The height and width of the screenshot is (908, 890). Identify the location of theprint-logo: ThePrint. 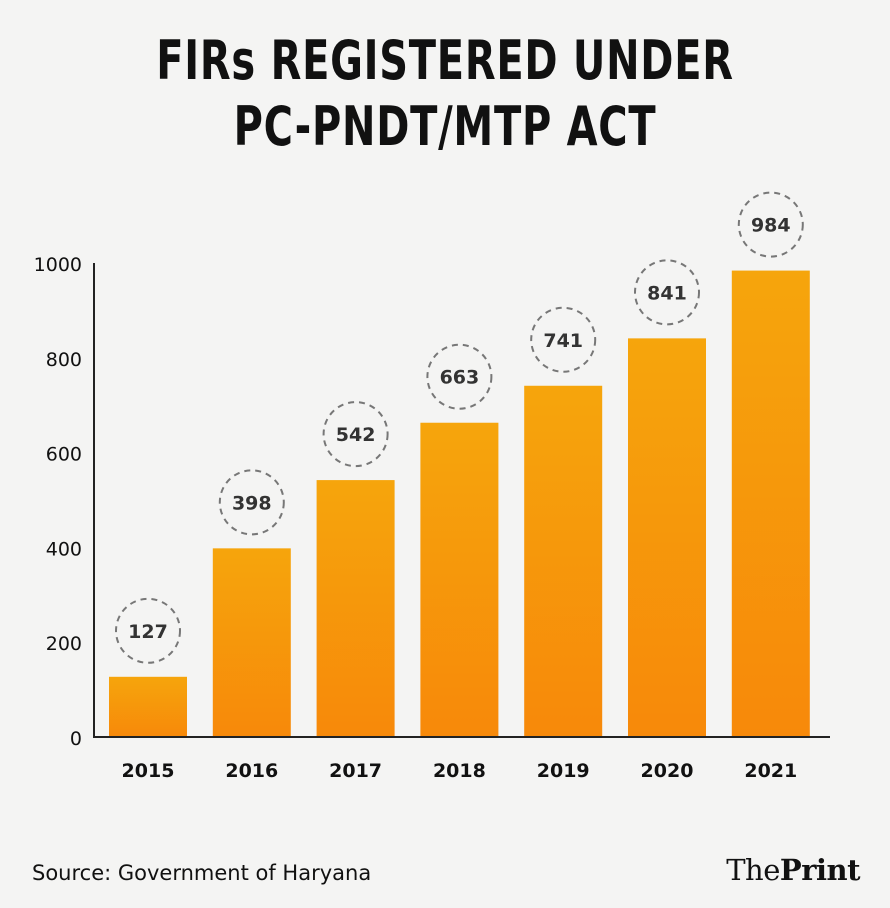
(793, 870).